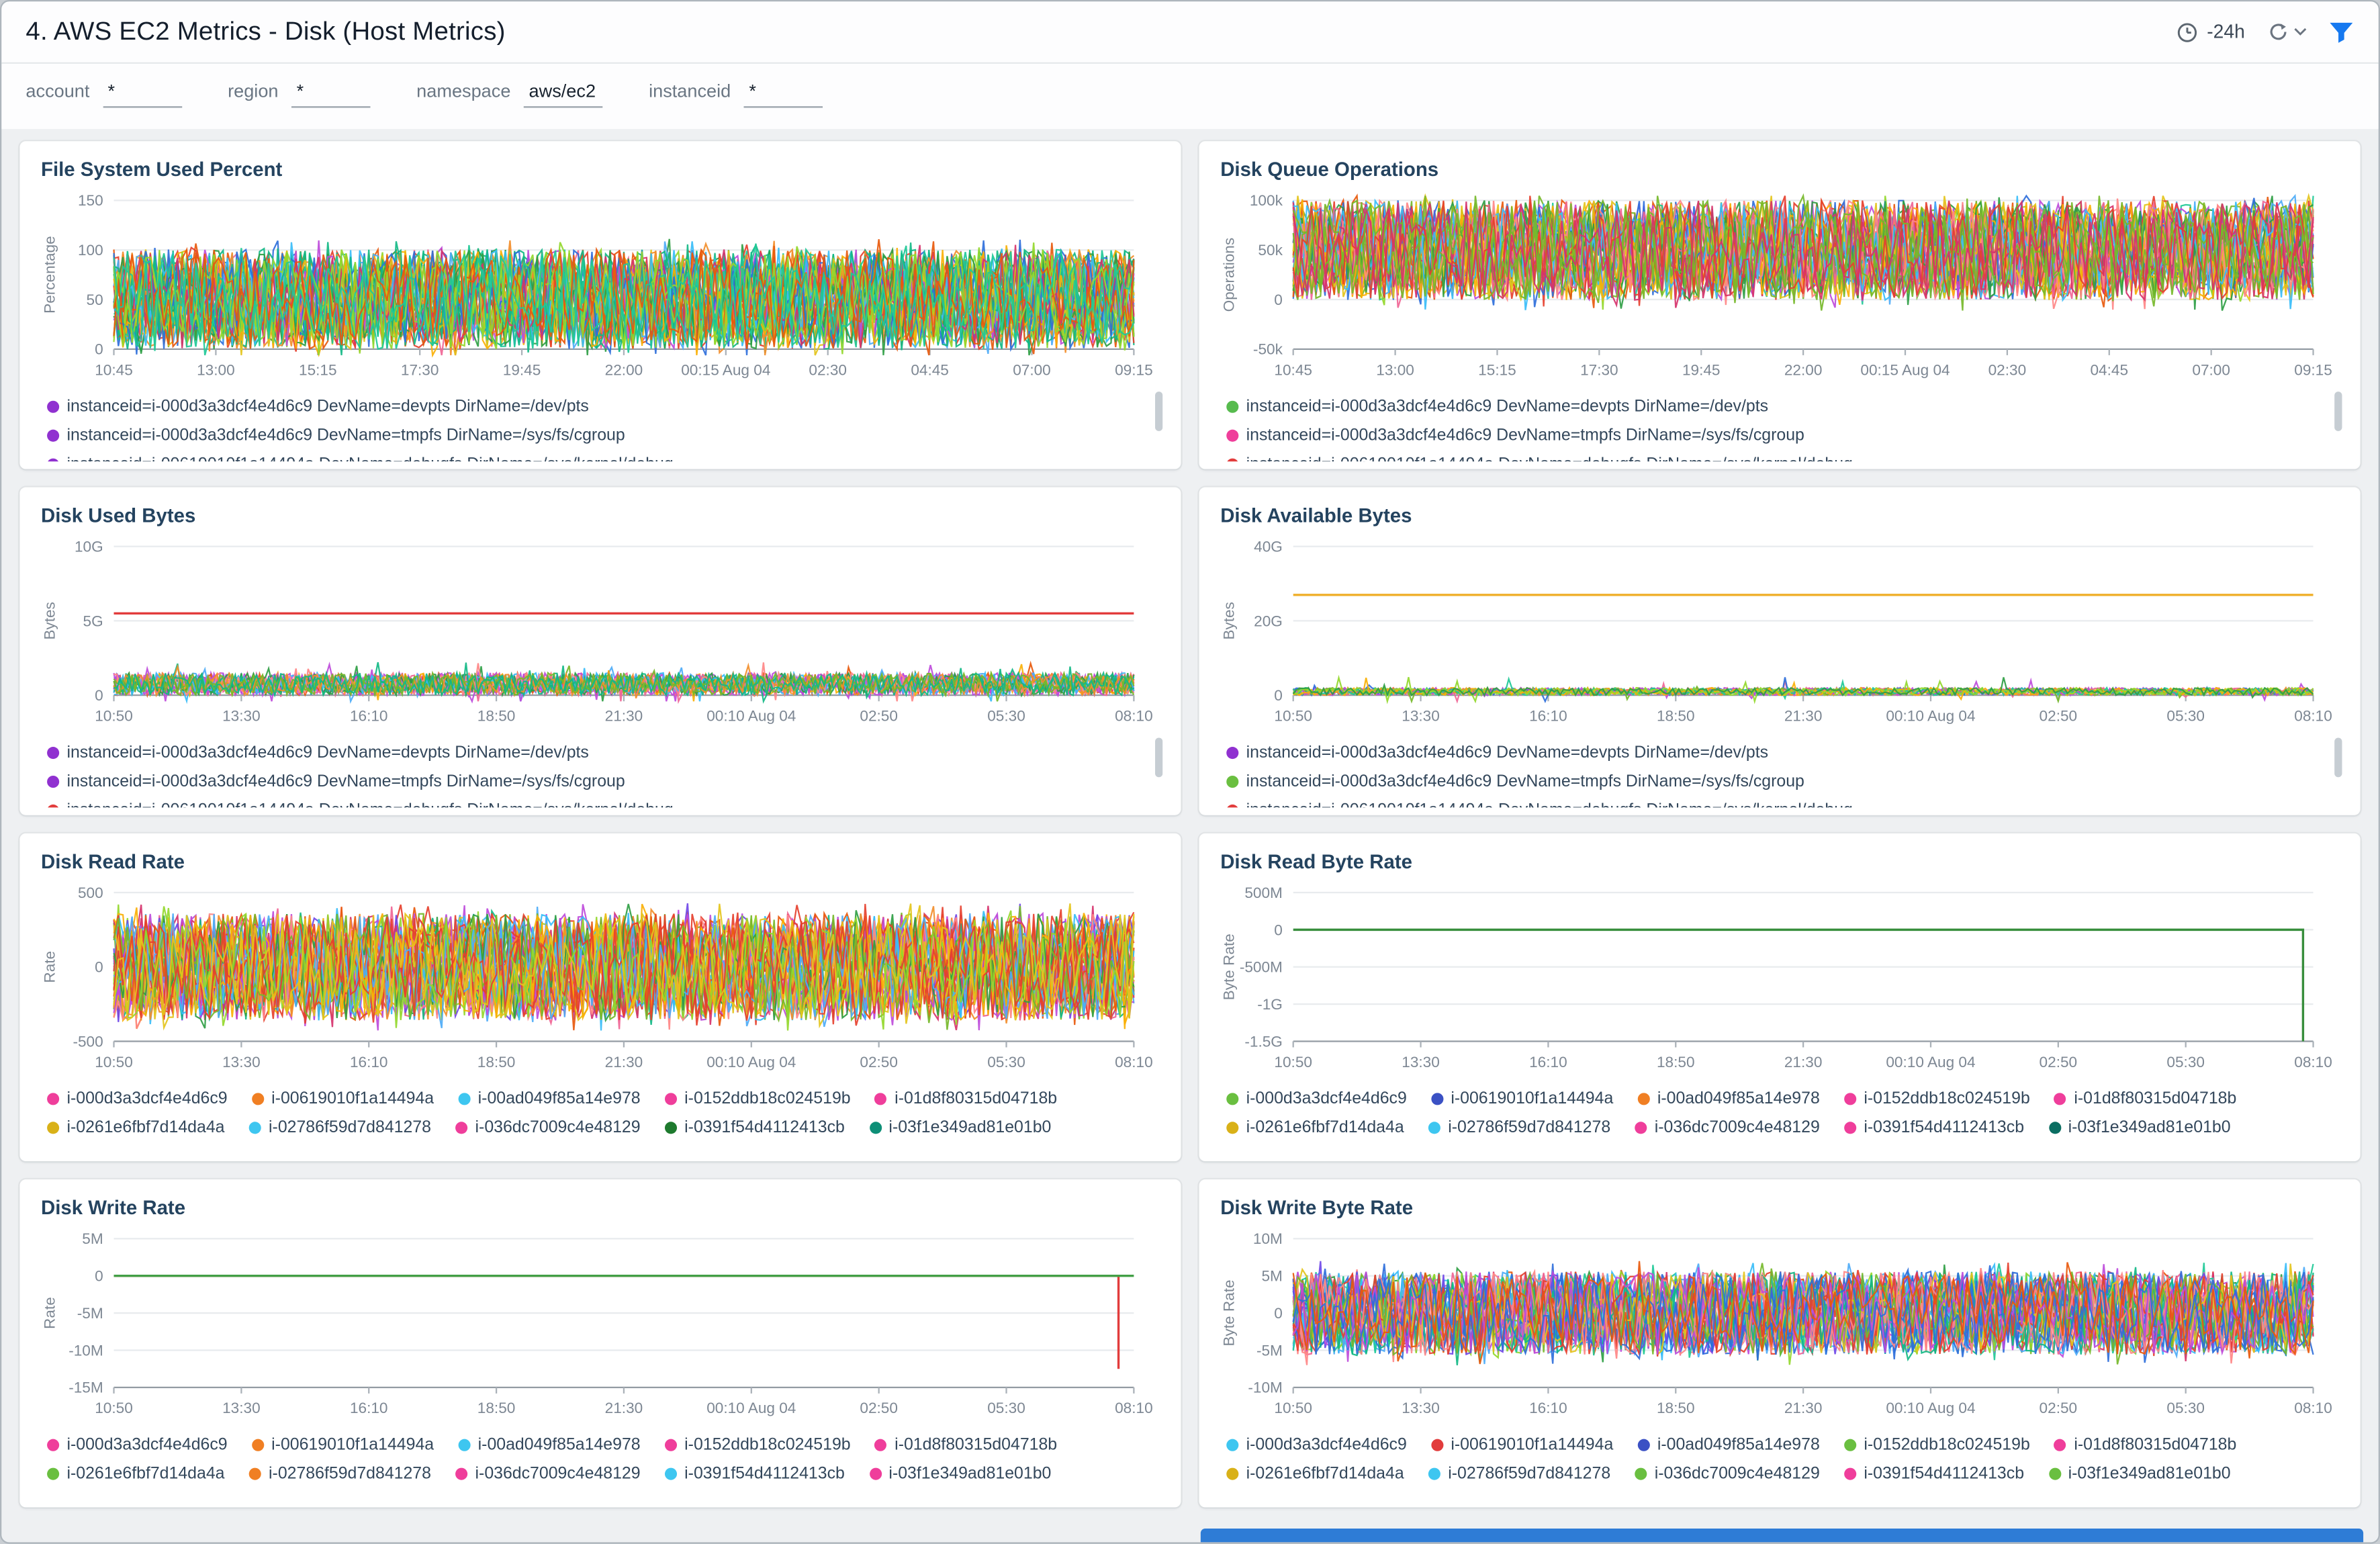 The height and width of the screenshot is (1544, 2380). Describe the element at coordinates (266, 31) in the screenshot. I see `page-title: 4. AWS EC2 Metrics - Disk (Host Metrics)` at that location.